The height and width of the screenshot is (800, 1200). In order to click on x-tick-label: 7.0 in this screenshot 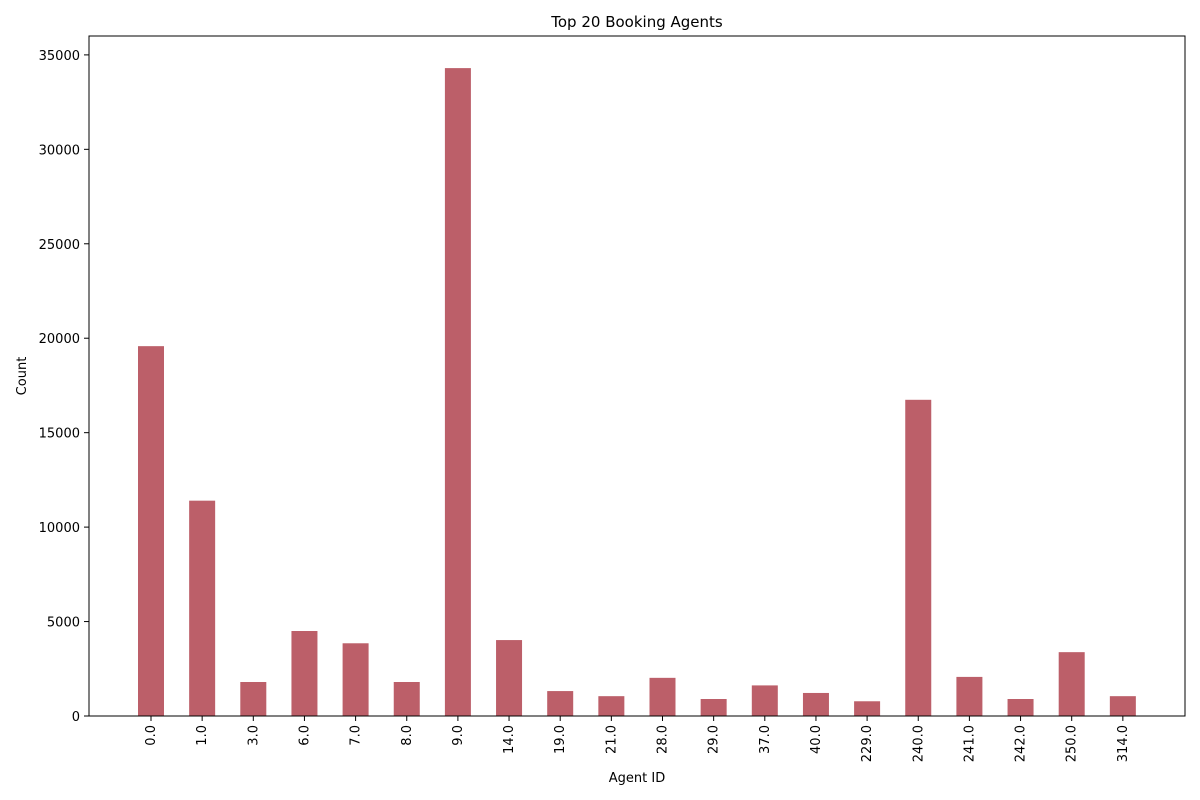, I will do `click(356, 735)`.